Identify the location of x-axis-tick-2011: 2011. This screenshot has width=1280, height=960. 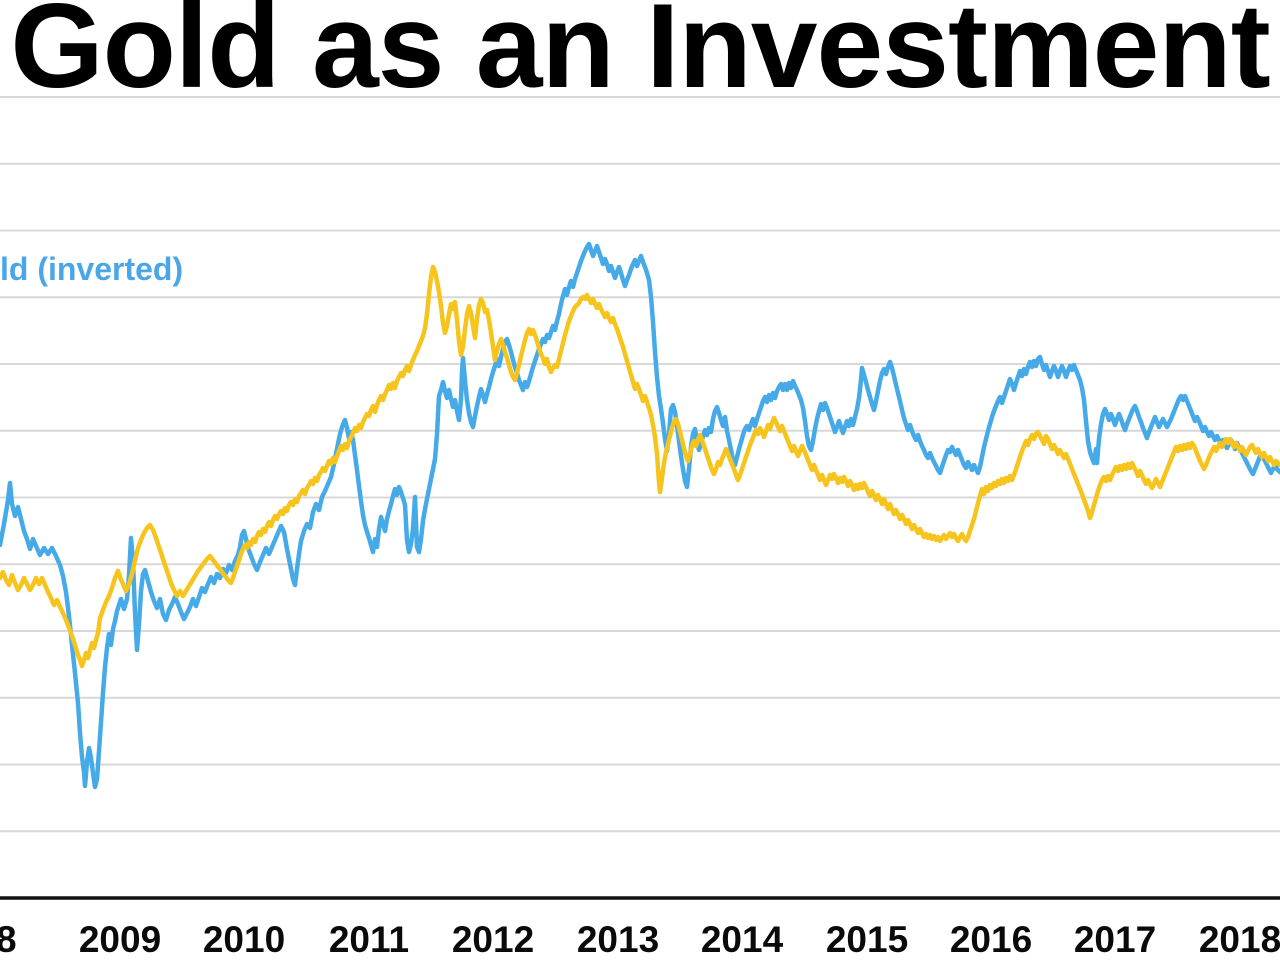
(369, 939).